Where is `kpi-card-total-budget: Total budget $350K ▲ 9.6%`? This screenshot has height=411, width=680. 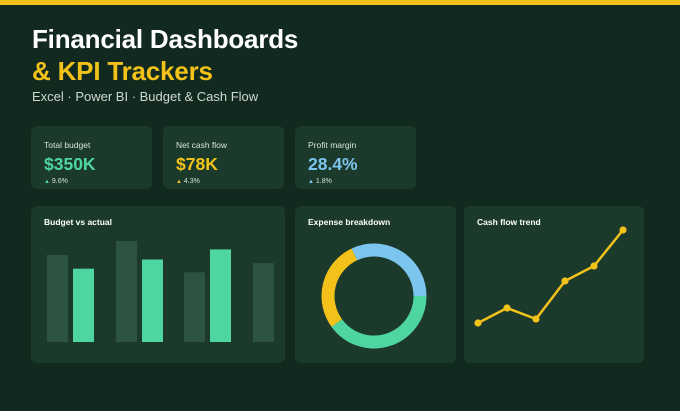
kpi-card-total-budget: Total budget $350K ▲ 9.6% is located at coordinates (91, 157).